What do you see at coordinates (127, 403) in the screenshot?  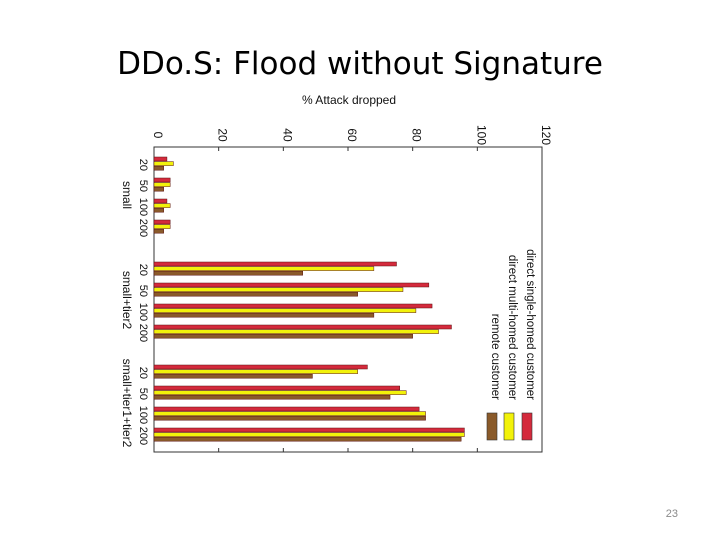 I see `group-label: small+tier1+tier2` at bounding box center [127, 403].